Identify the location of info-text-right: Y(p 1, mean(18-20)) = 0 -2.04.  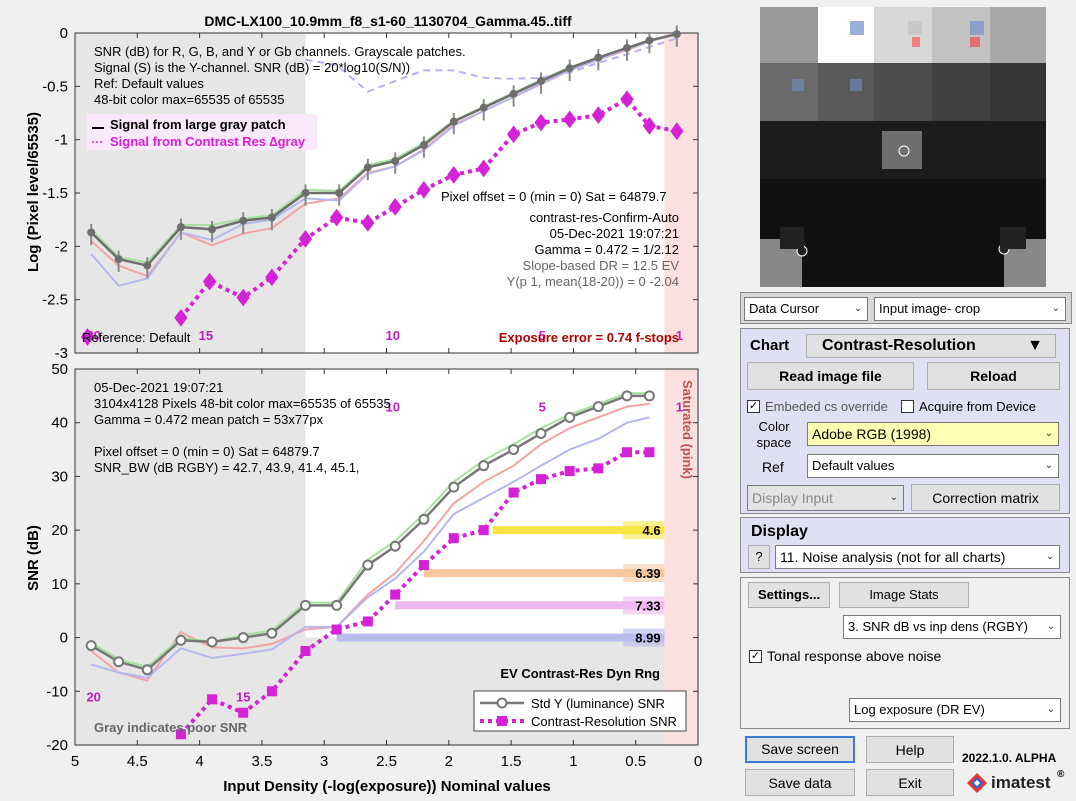
(593, 281).